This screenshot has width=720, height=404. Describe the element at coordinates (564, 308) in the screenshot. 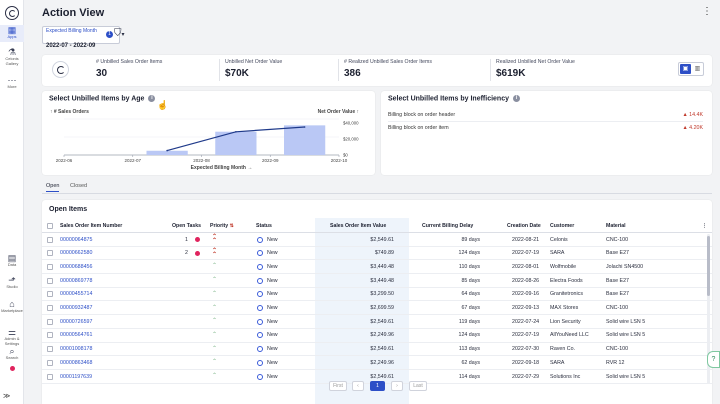

I see `customer: MAX Stores` at that location.